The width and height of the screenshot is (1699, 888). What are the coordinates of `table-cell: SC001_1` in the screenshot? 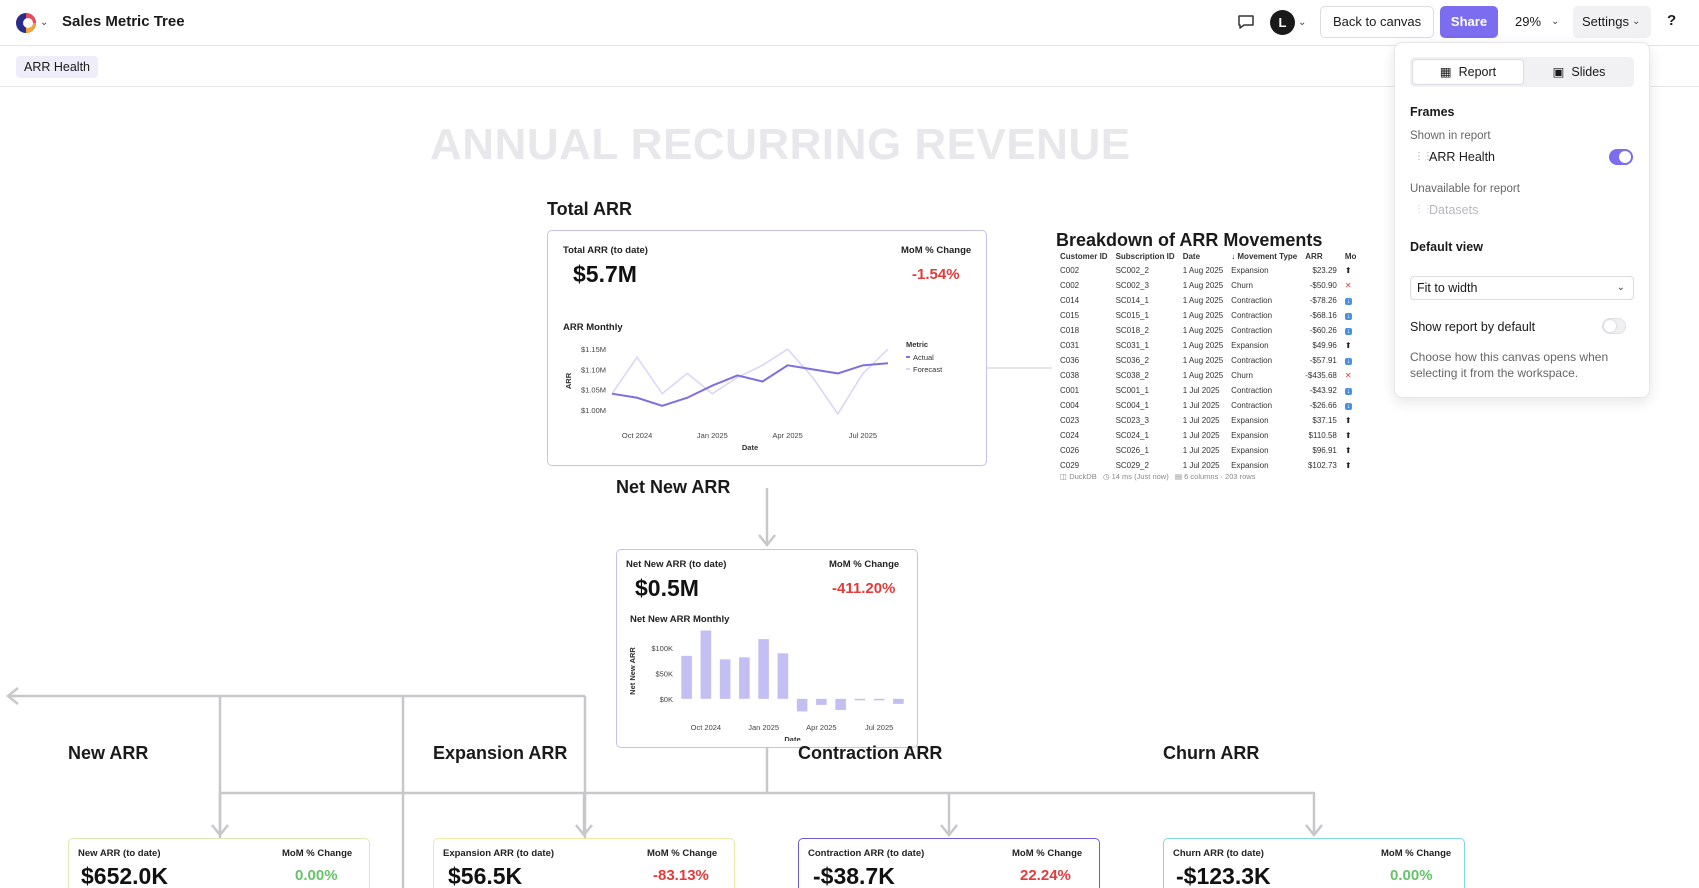 It's located at (1132, 390).